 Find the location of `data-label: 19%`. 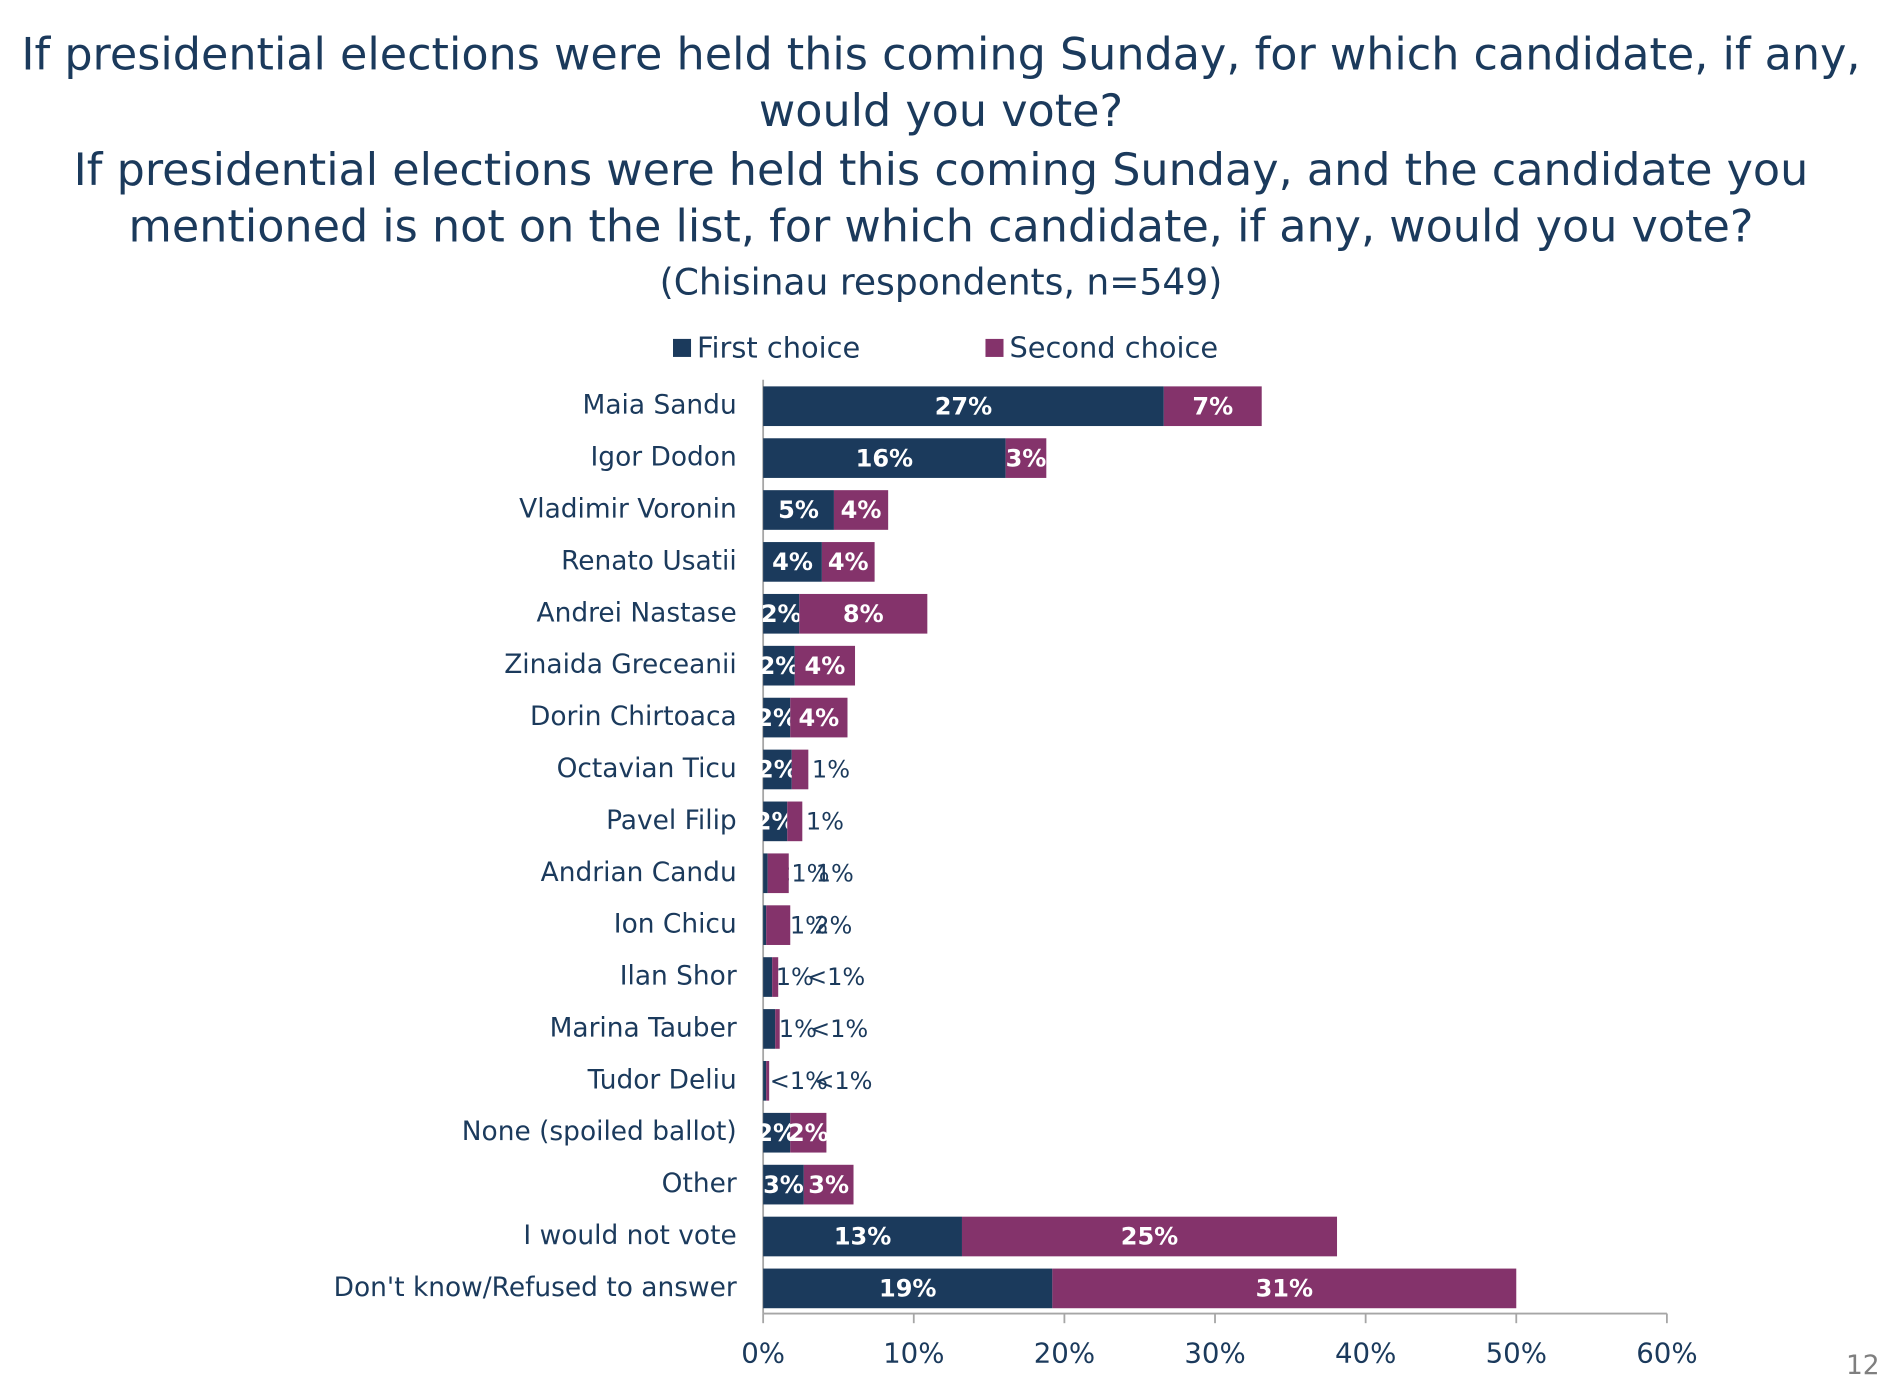

data-label: 19% is located at coordinates (907, 1289).